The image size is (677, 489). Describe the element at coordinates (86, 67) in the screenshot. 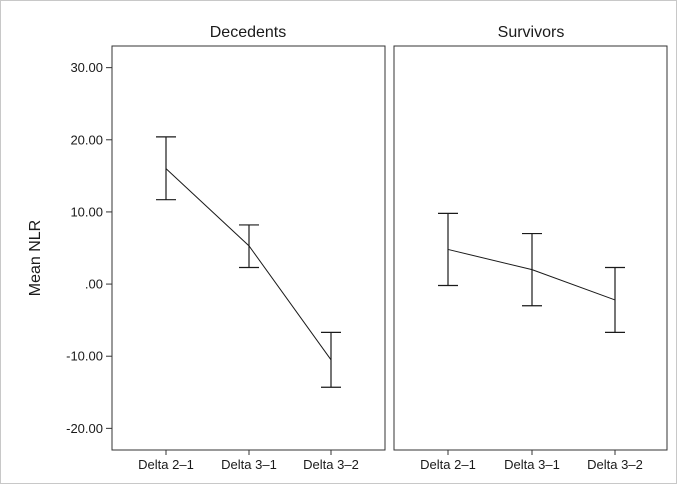

I see `y-tick-label: 30.00` at that location.